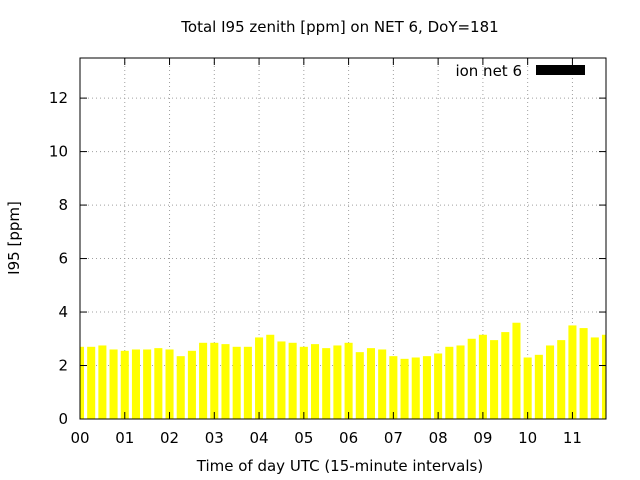 The image size is (640, 480). I want to click on y-tick-label: 2, so click(63, 366).